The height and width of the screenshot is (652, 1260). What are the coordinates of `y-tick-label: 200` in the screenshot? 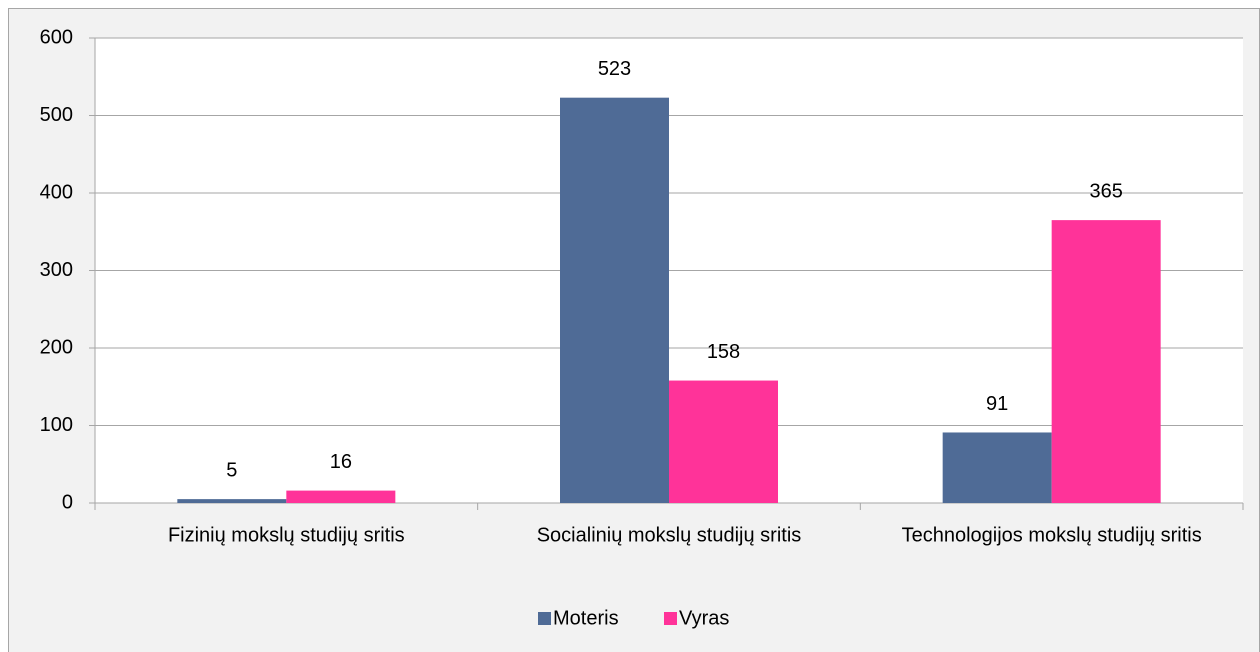 It's located at (56, 347).